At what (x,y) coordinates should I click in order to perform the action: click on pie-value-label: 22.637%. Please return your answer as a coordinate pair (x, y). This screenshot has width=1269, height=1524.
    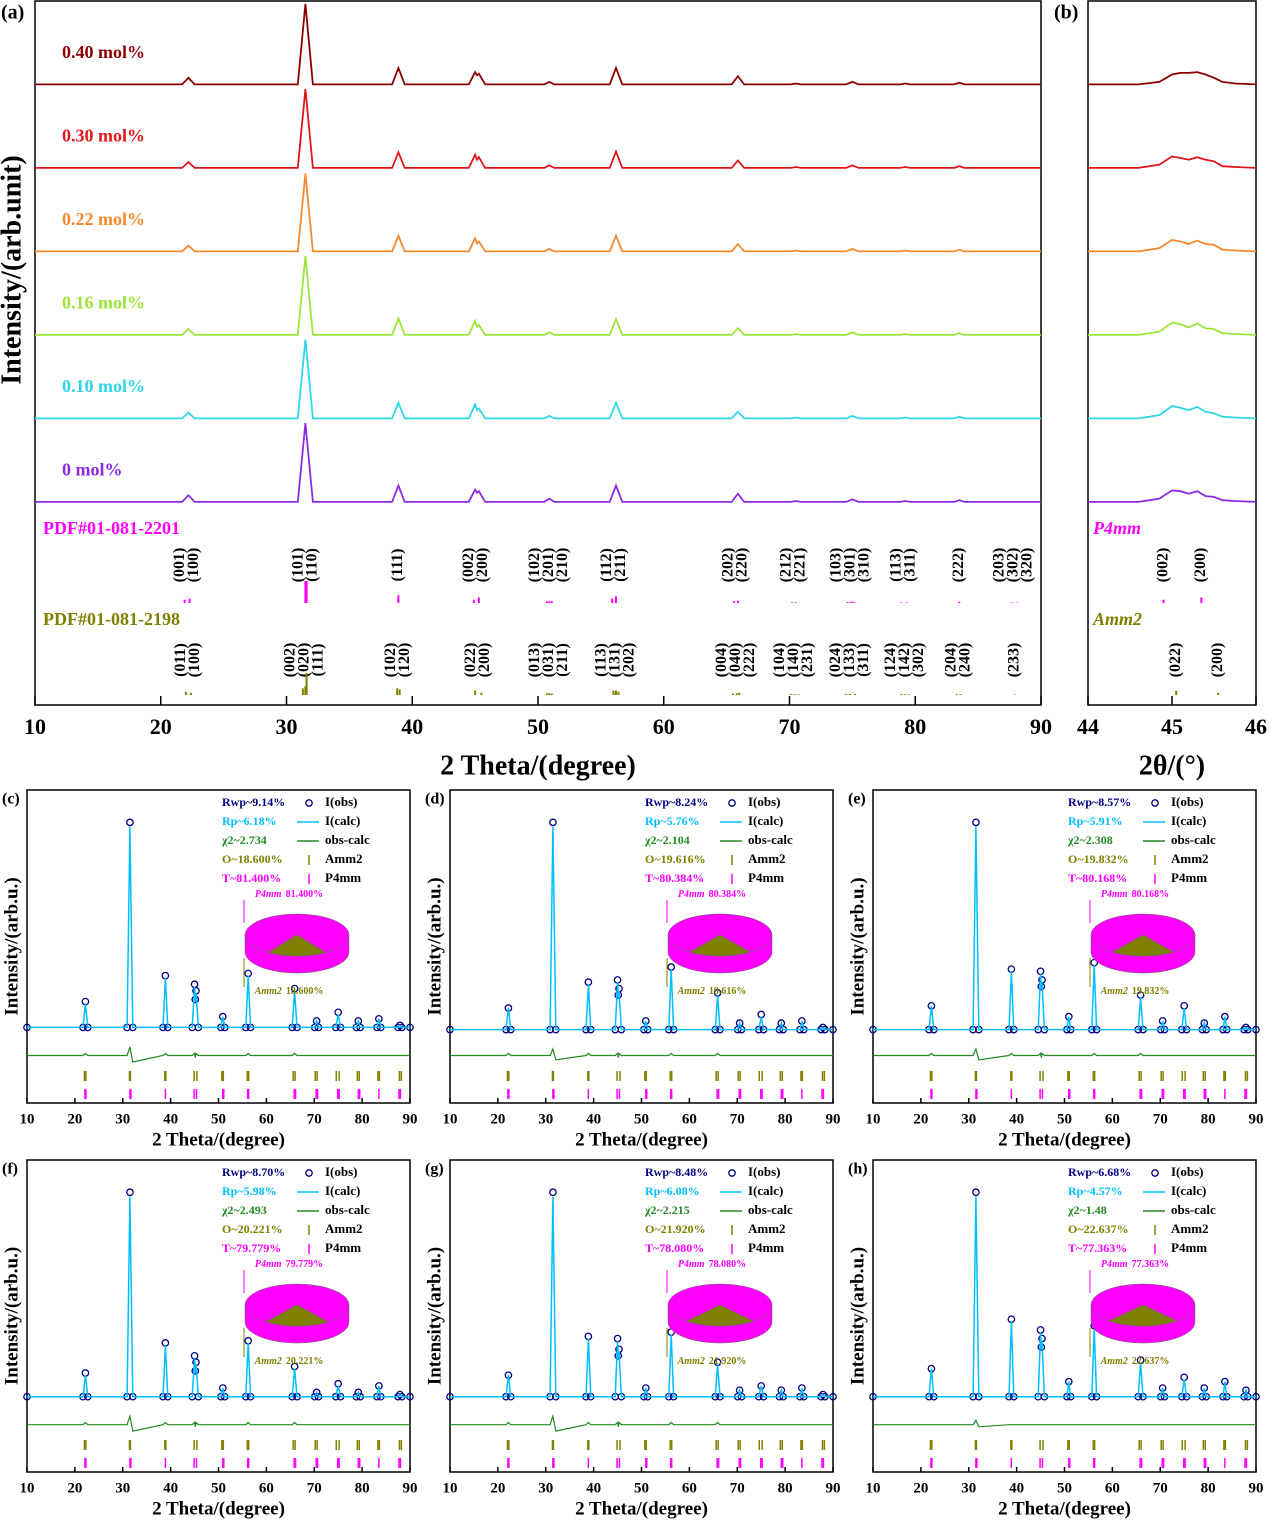
    Looking at the image, I should click on (1151, 1361).